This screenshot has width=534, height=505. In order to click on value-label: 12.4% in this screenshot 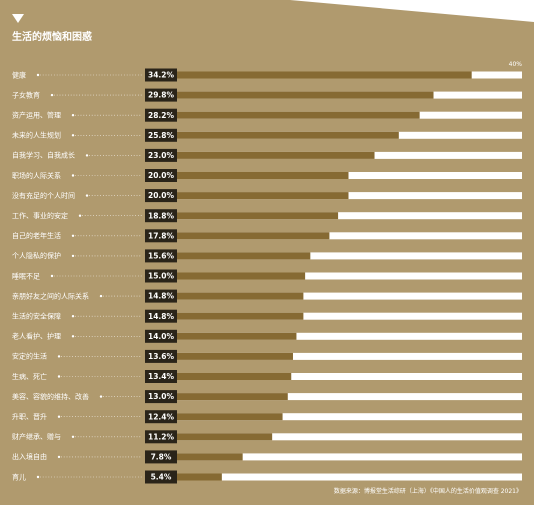, I will do `click(161, 416)`.